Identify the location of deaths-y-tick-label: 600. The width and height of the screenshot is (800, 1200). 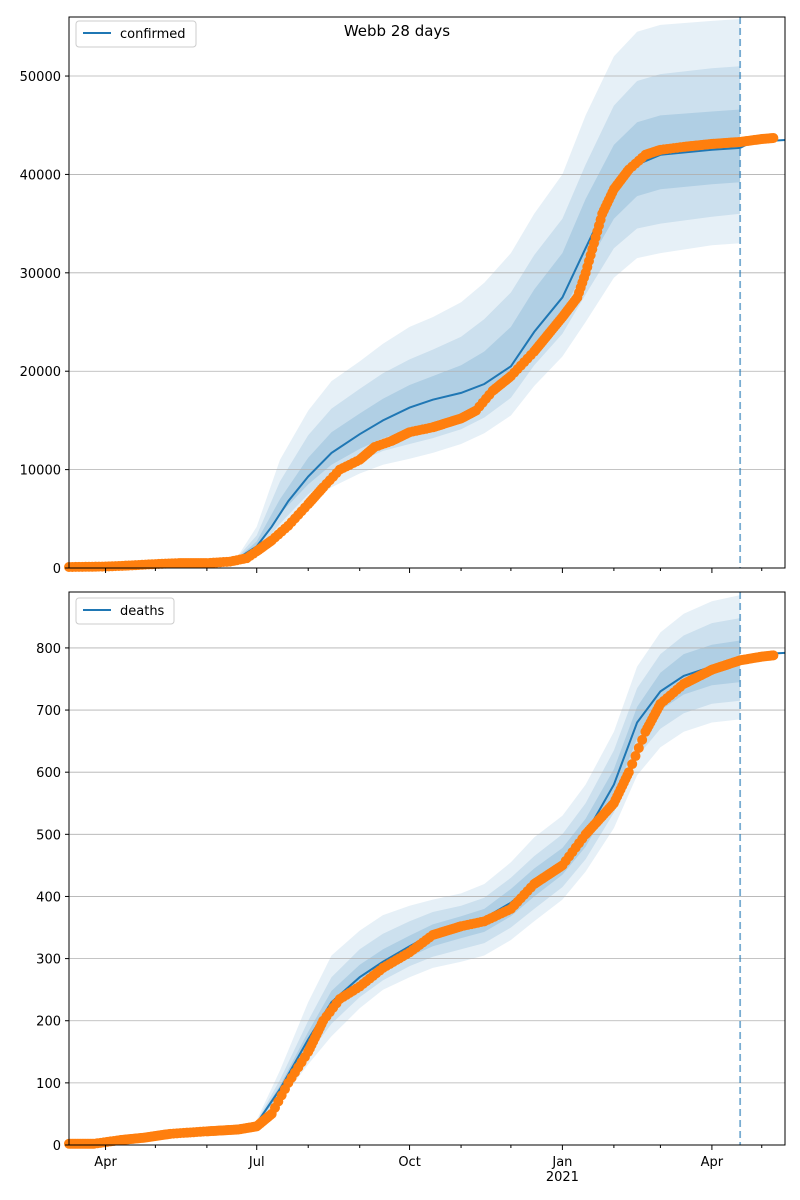
(48, 773).